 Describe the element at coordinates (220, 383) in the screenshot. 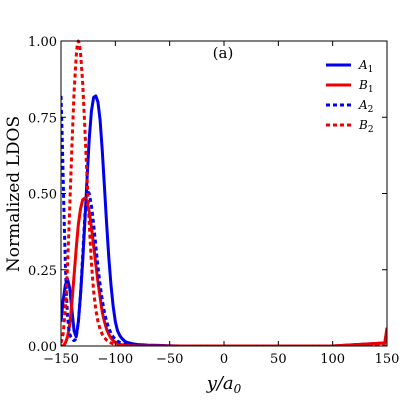

I see `x-axis-label-main: y/a` at that location.